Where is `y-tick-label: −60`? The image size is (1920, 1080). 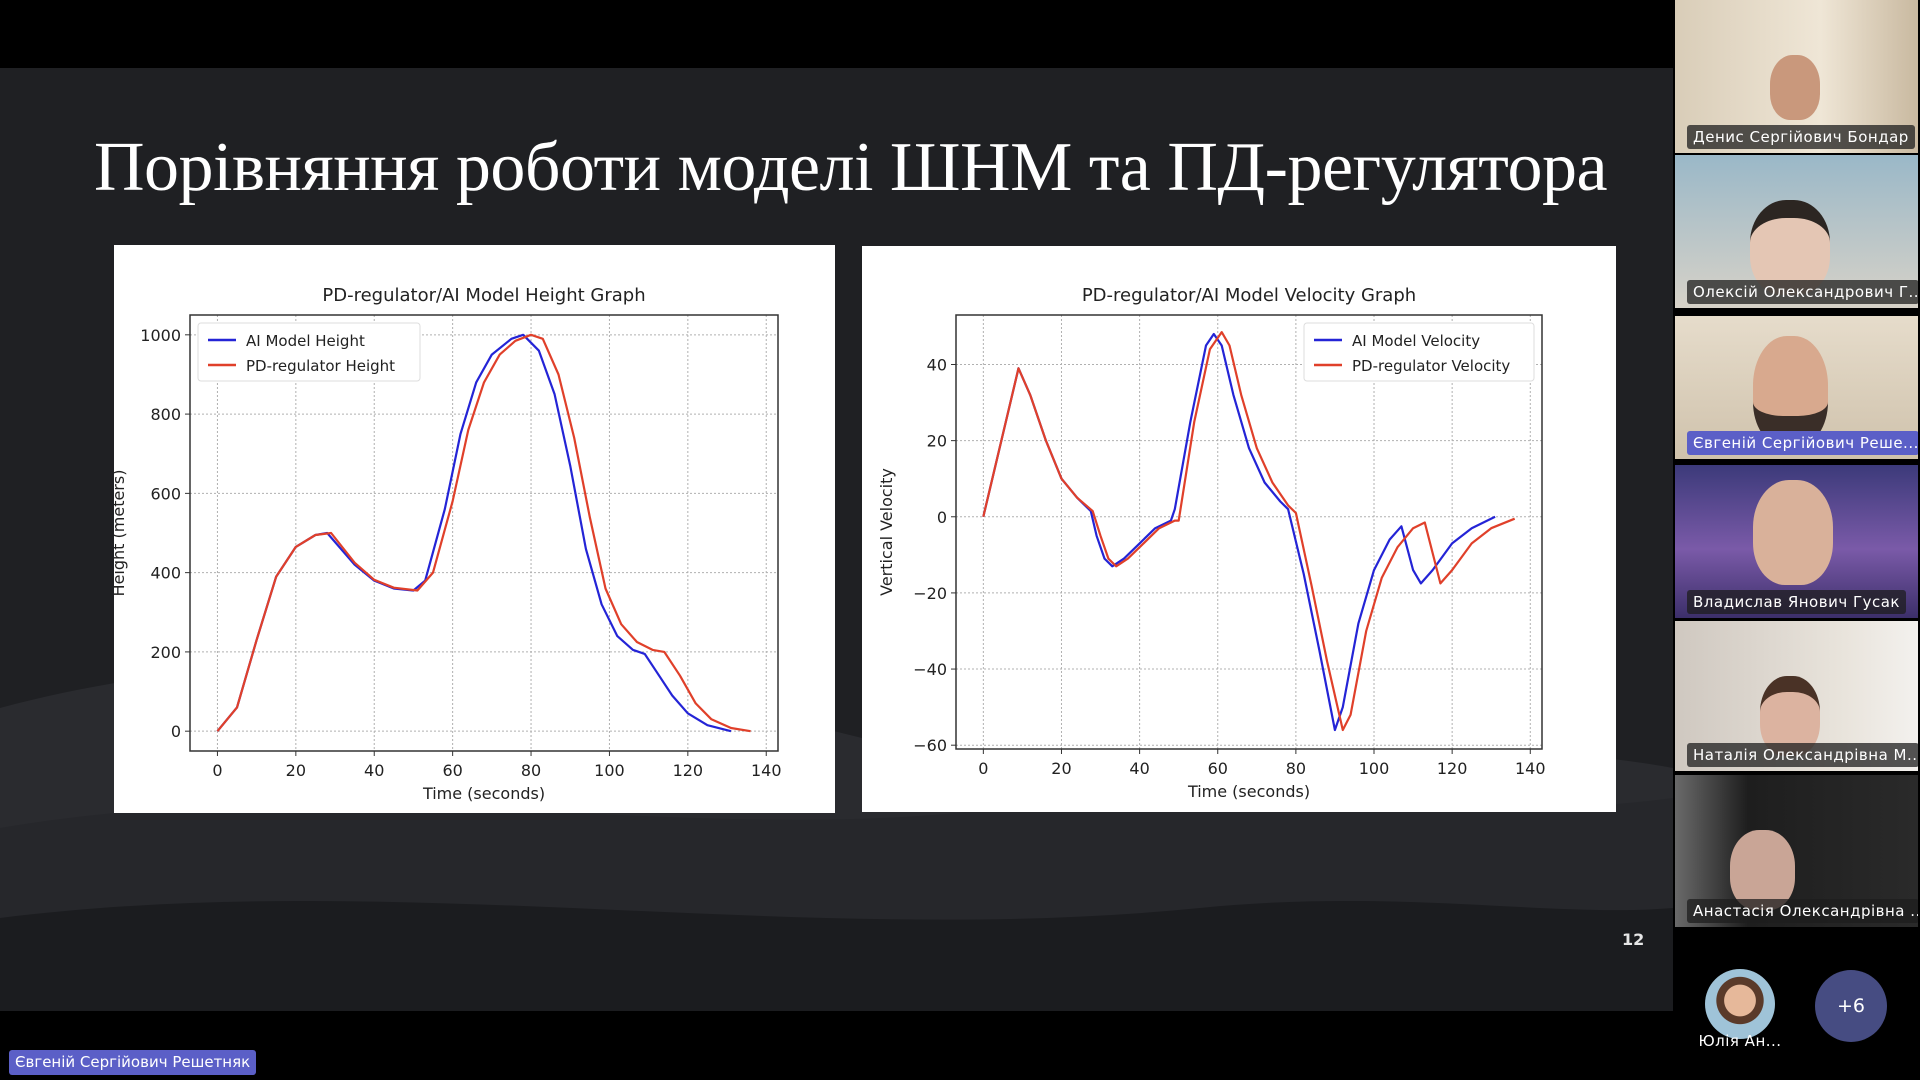
y-tick-label: −60 is located at coordinates (930, 745).